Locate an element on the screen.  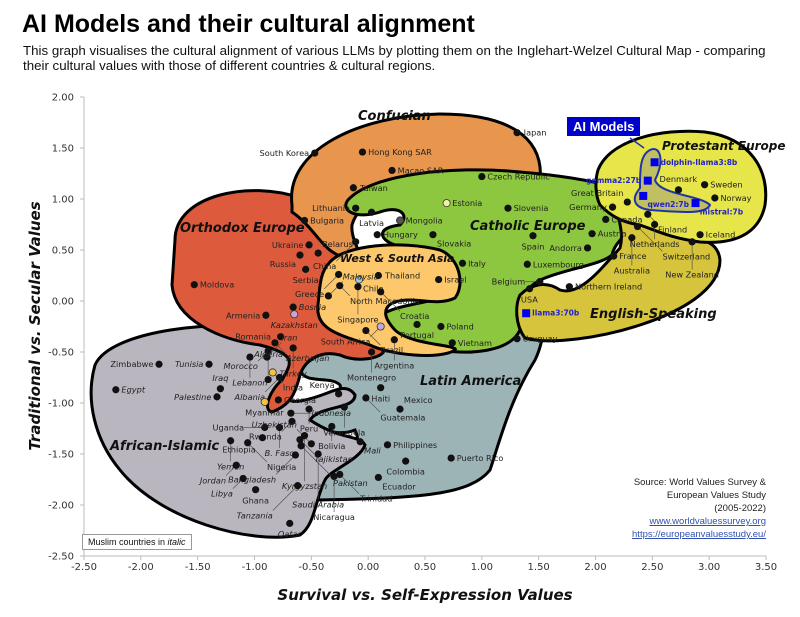
x-axis-label: Survival vs. Self-Expression Values is located at coordinates (424, 595).